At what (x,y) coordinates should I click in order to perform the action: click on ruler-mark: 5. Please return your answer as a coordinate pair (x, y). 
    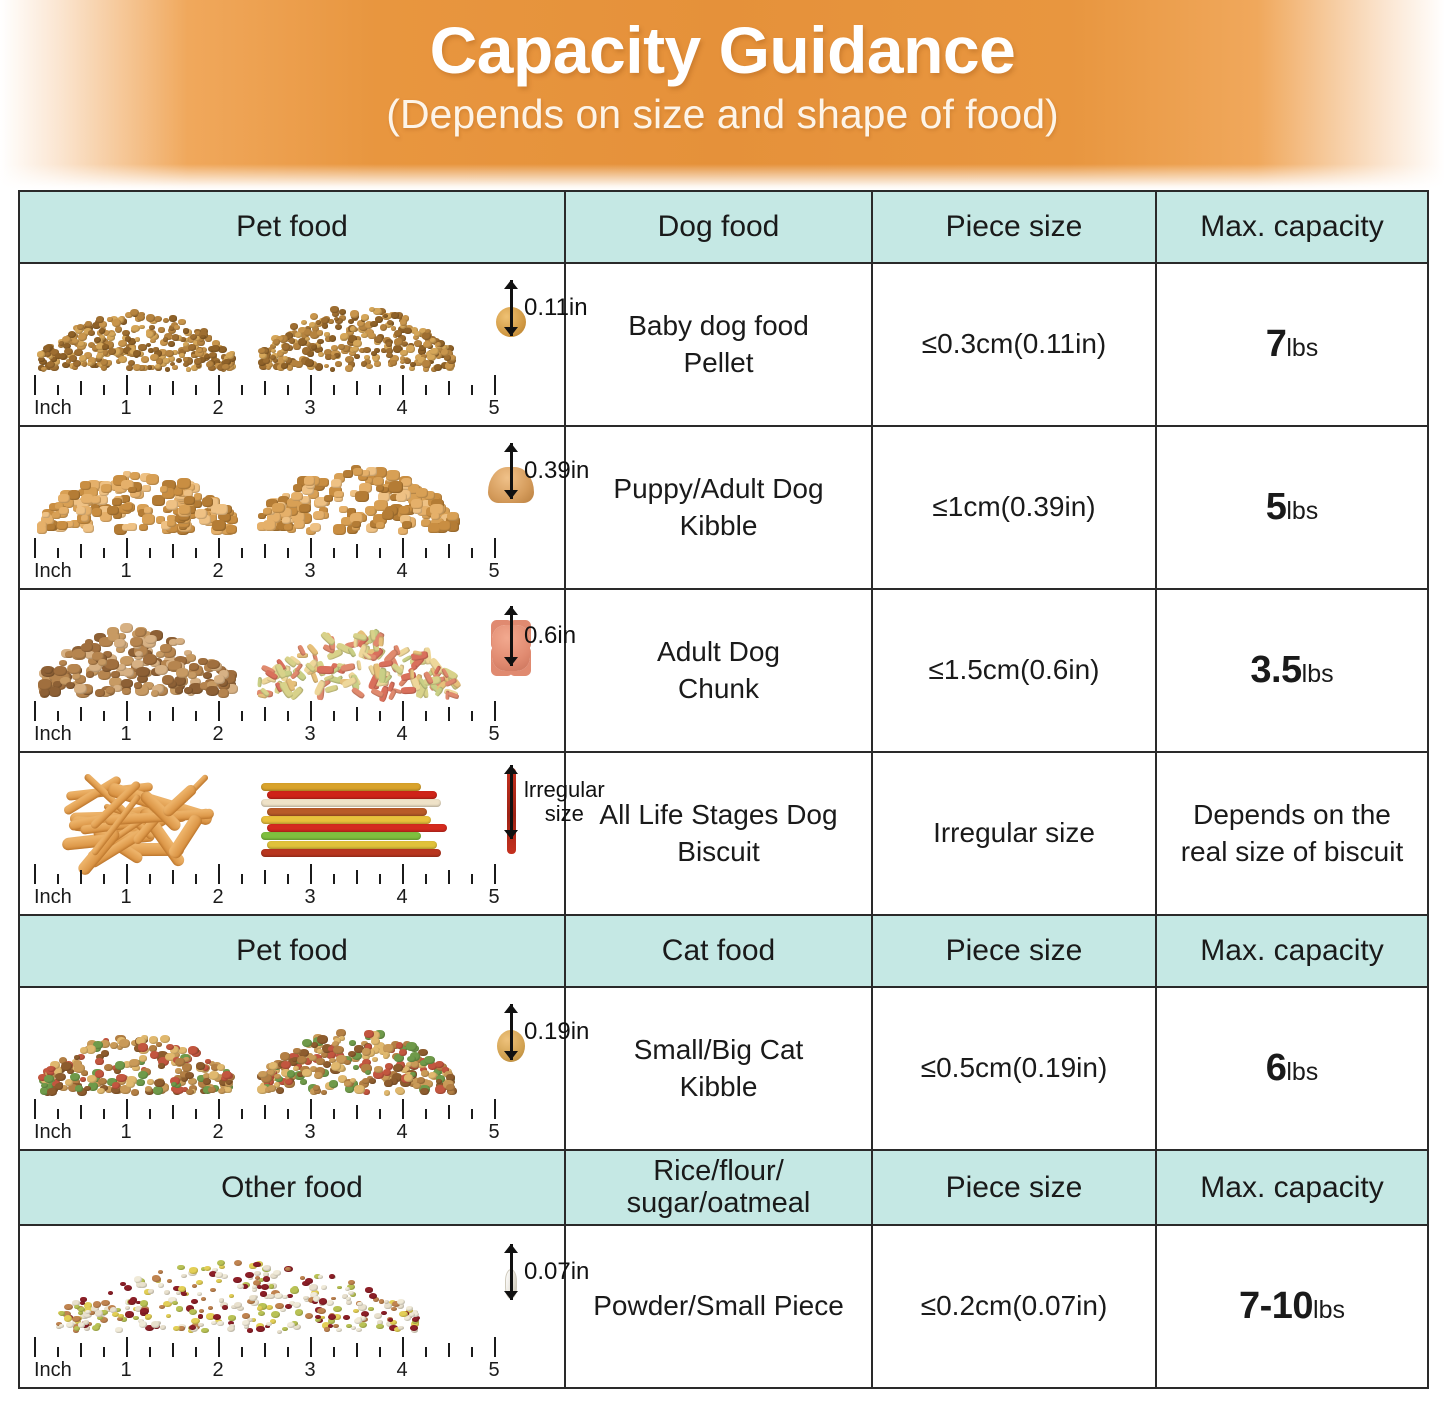
    Looking at the image, I should click on (494, 571).